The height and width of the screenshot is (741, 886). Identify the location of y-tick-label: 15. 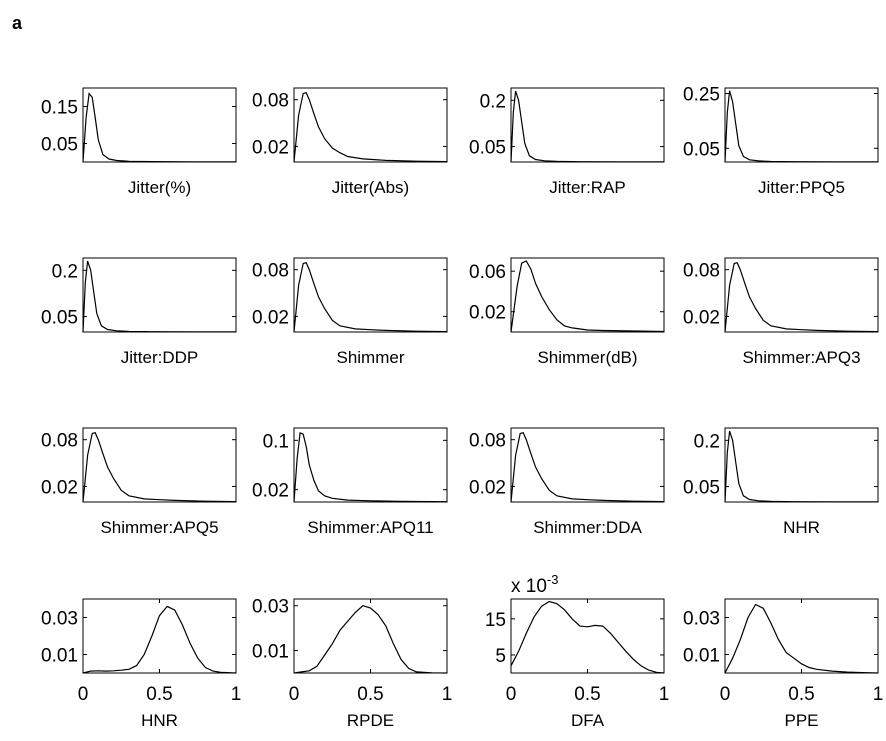
(495, 620).